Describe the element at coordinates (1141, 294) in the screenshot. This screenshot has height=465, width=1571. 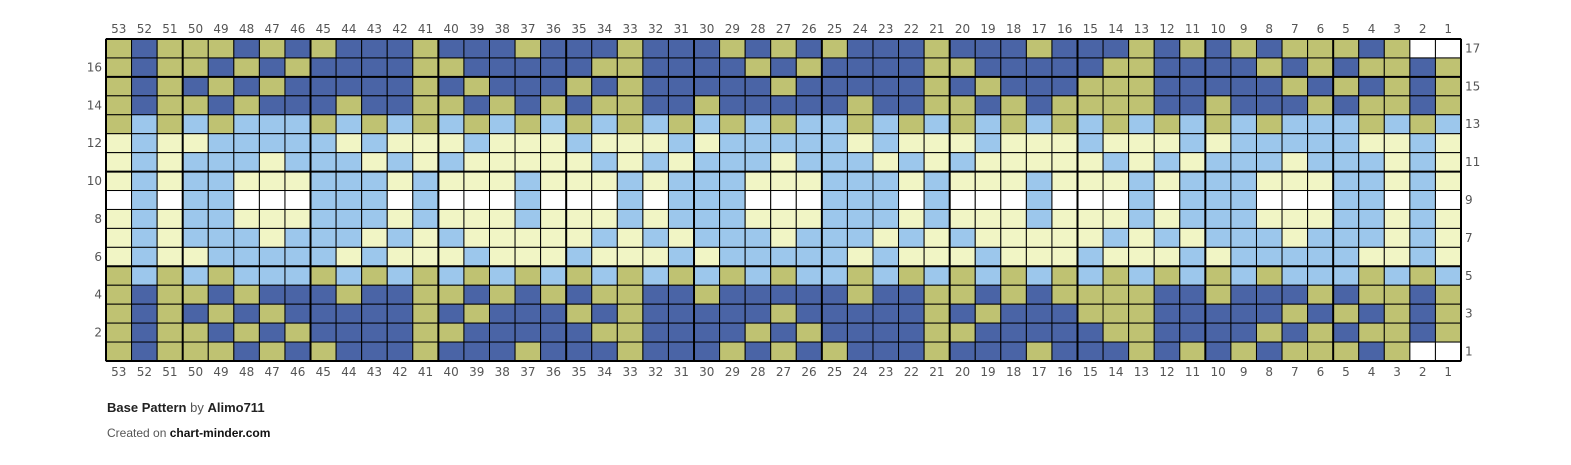
I see `chart-cell-r4-c13` at that location.